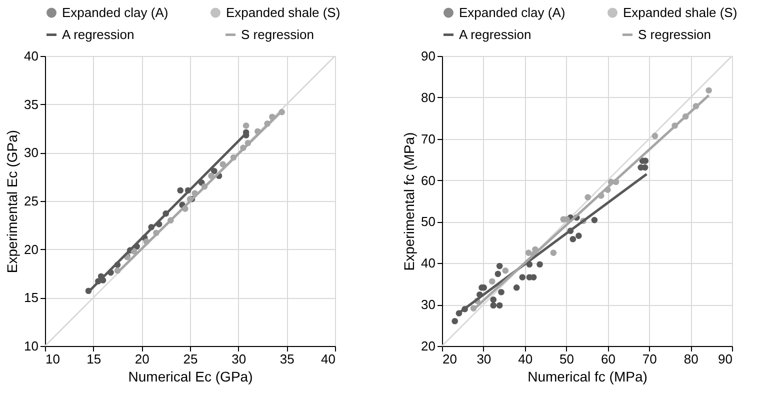  Describe the element at coordinates (287, 359) in the screenshot. I see `x-tick-label: 35` at that location.